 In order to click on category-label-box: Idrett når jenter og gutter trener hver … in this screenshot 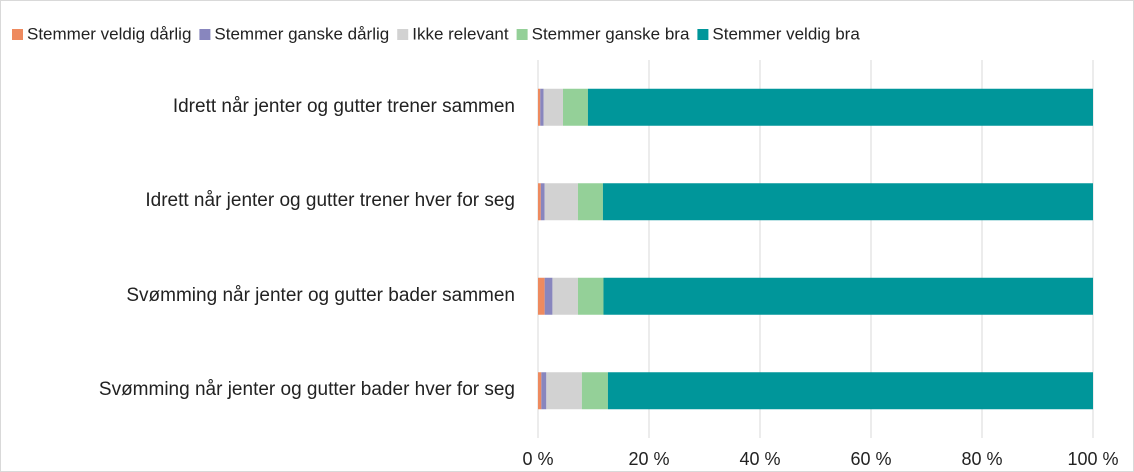, I will do `click(330, 201)`.